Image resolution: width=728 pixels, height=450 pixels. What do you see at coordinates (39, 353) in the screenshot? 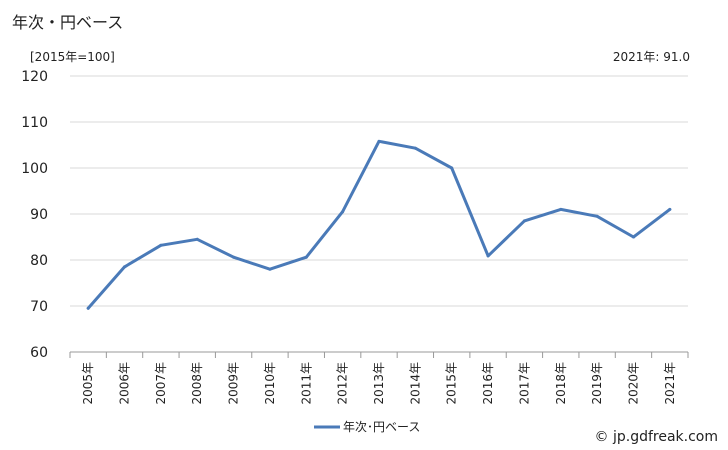
I see `y-tick-label: 60` at bounding box center [39, 353].